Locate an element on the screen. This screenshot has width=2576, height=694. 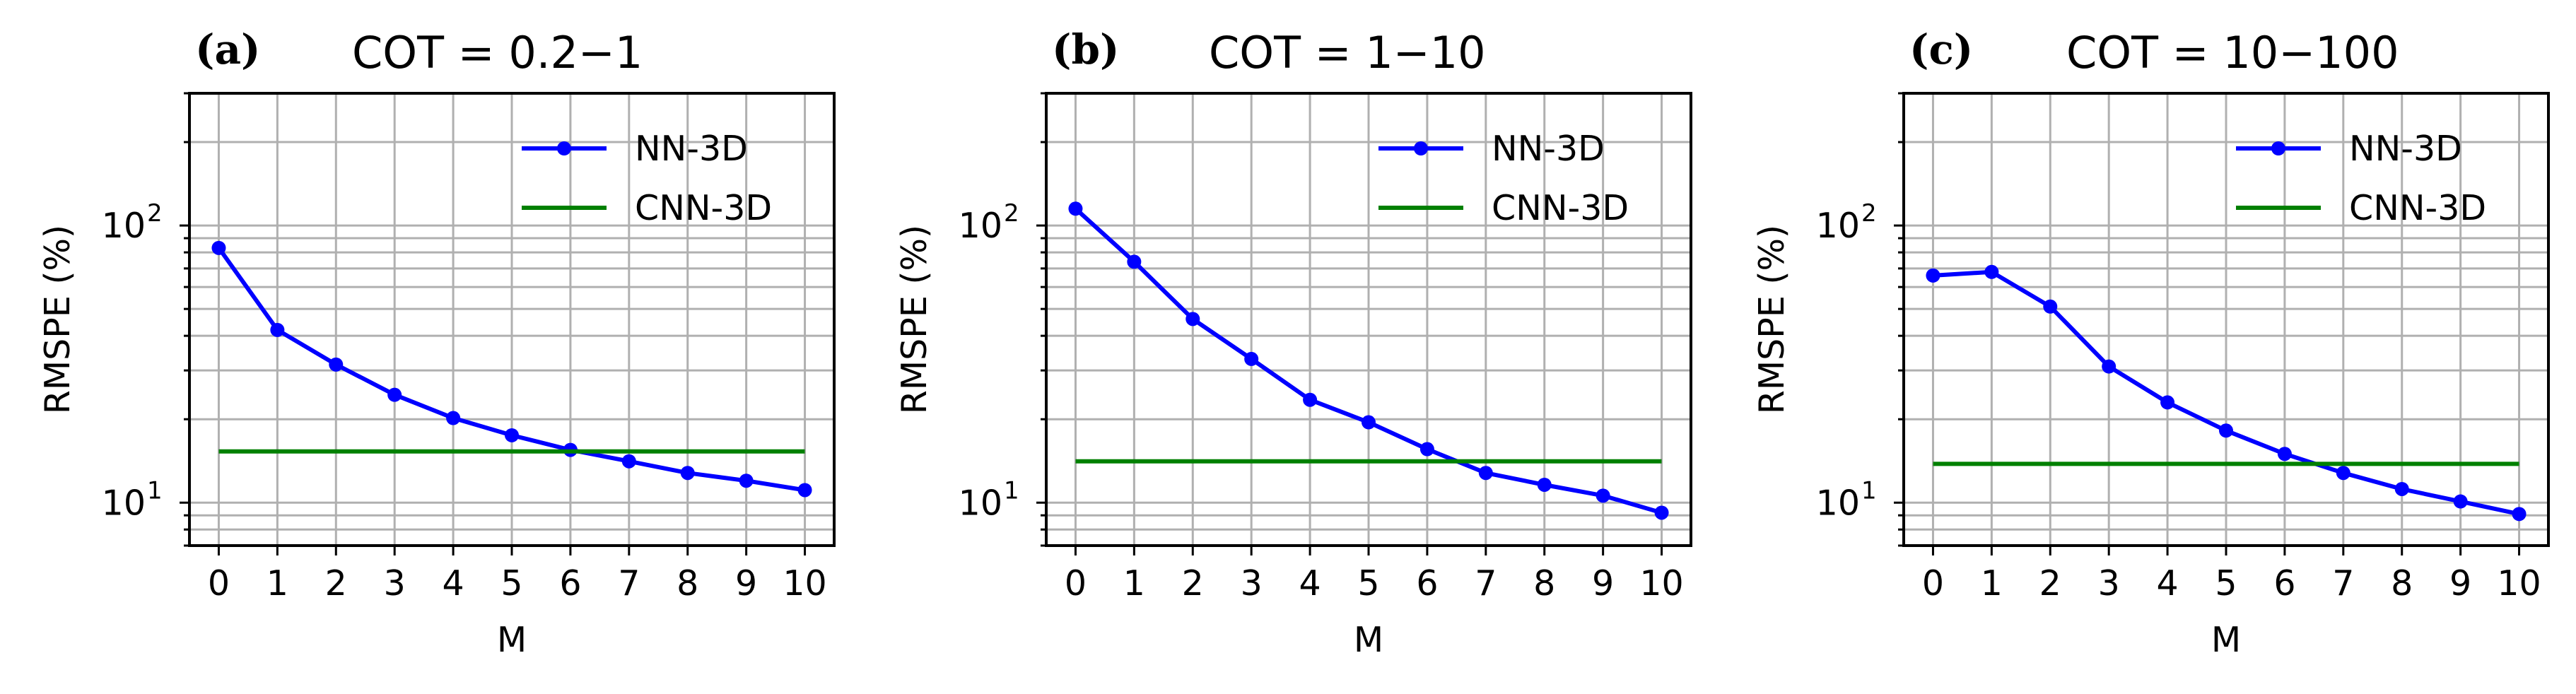
panel-label: (a) is located at coordinates (228, 49).